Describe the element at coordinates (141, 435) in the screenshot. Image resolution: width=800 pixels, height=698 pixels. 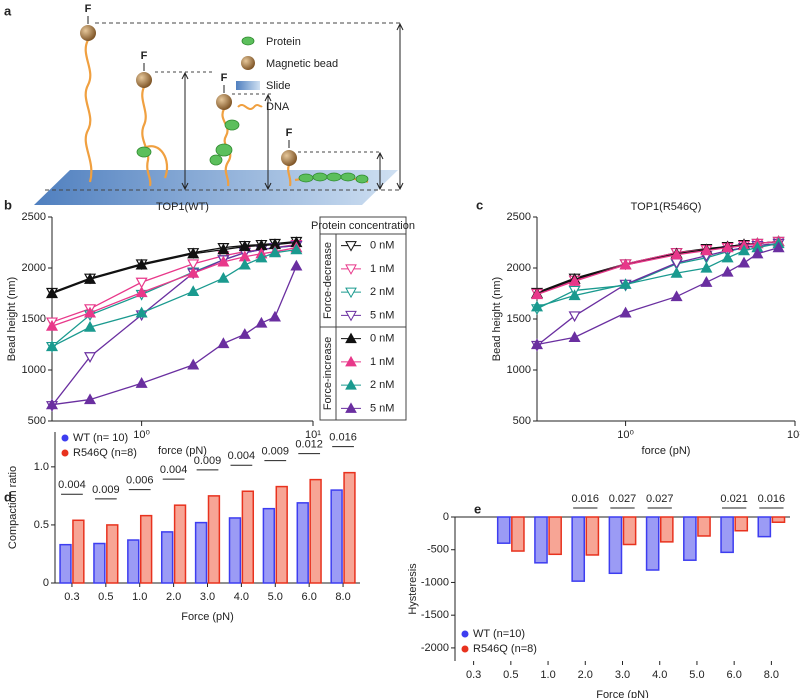
I see `x-tick-label: 10⁰` at that location.